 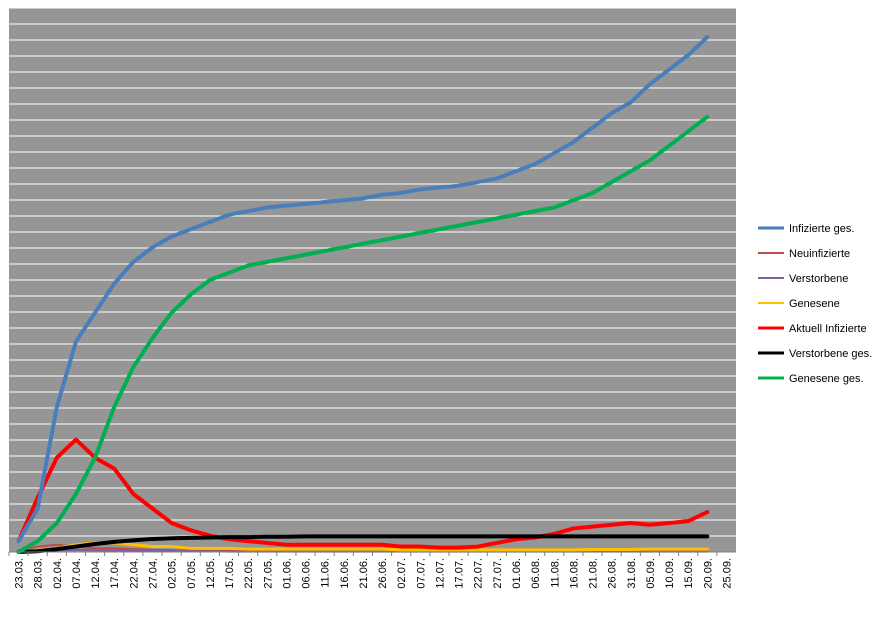 What do you see at coordinates (134, 573) in the screenshot?
I see `x-tick-label: 22.04.` at bounding box center [134, 573].